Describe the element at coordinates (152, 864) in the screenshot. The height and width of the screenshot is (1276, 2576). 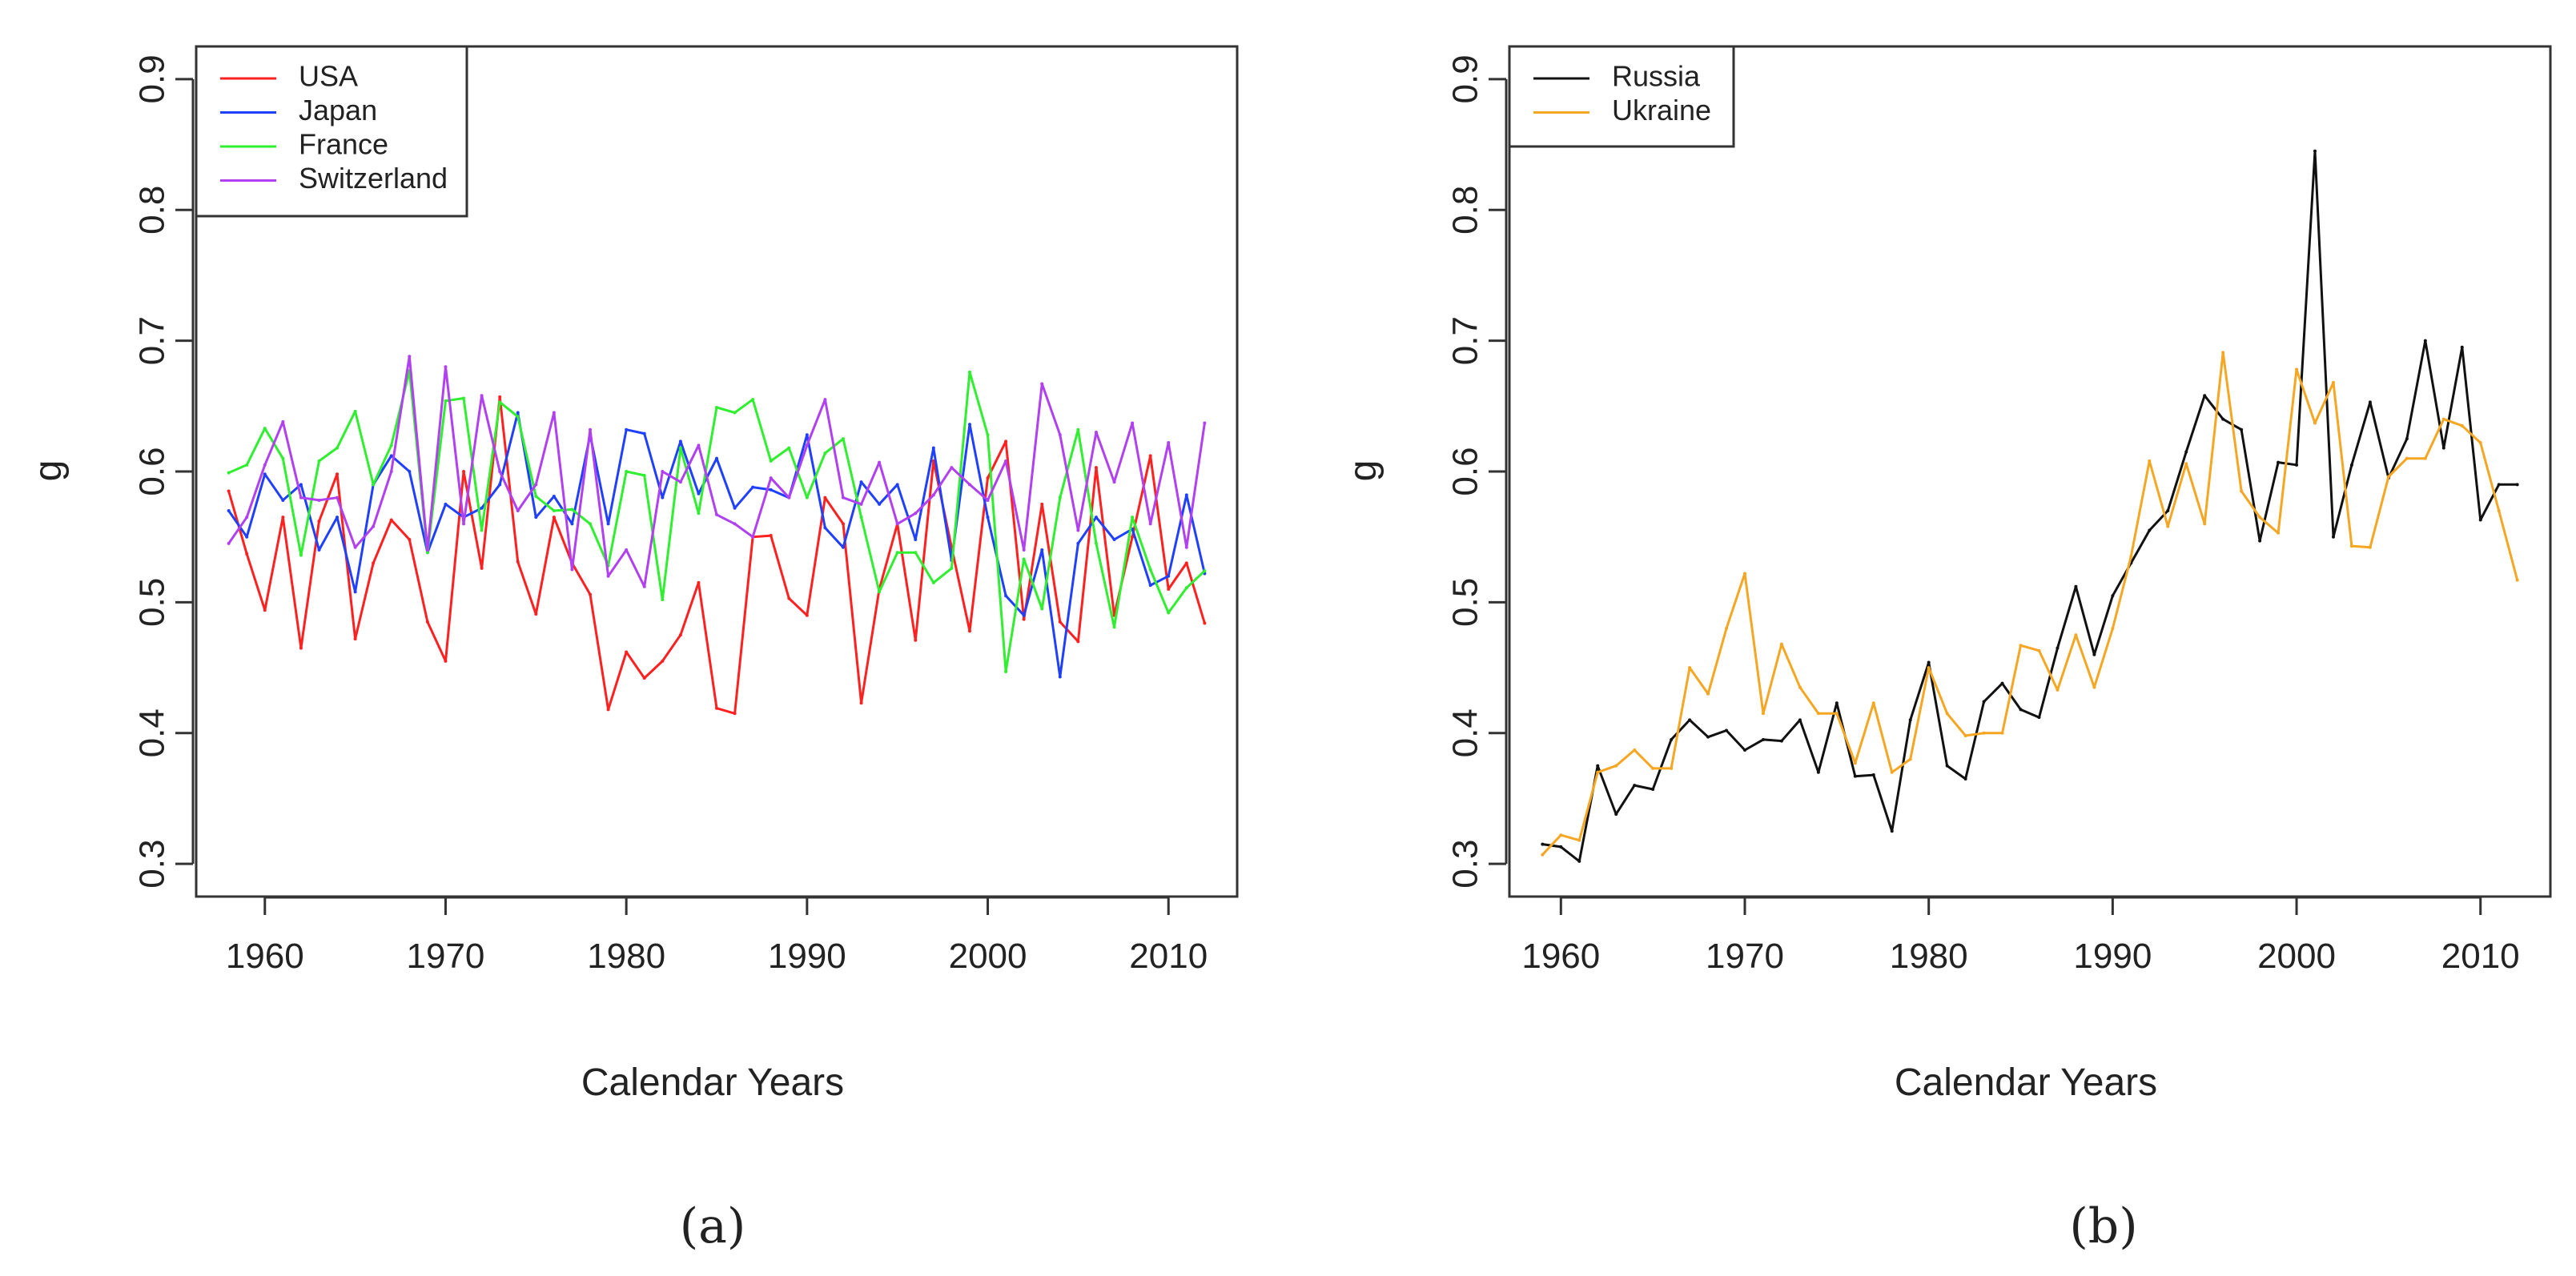
I see `panel-a-y-tick-label: 0.3` at that location.